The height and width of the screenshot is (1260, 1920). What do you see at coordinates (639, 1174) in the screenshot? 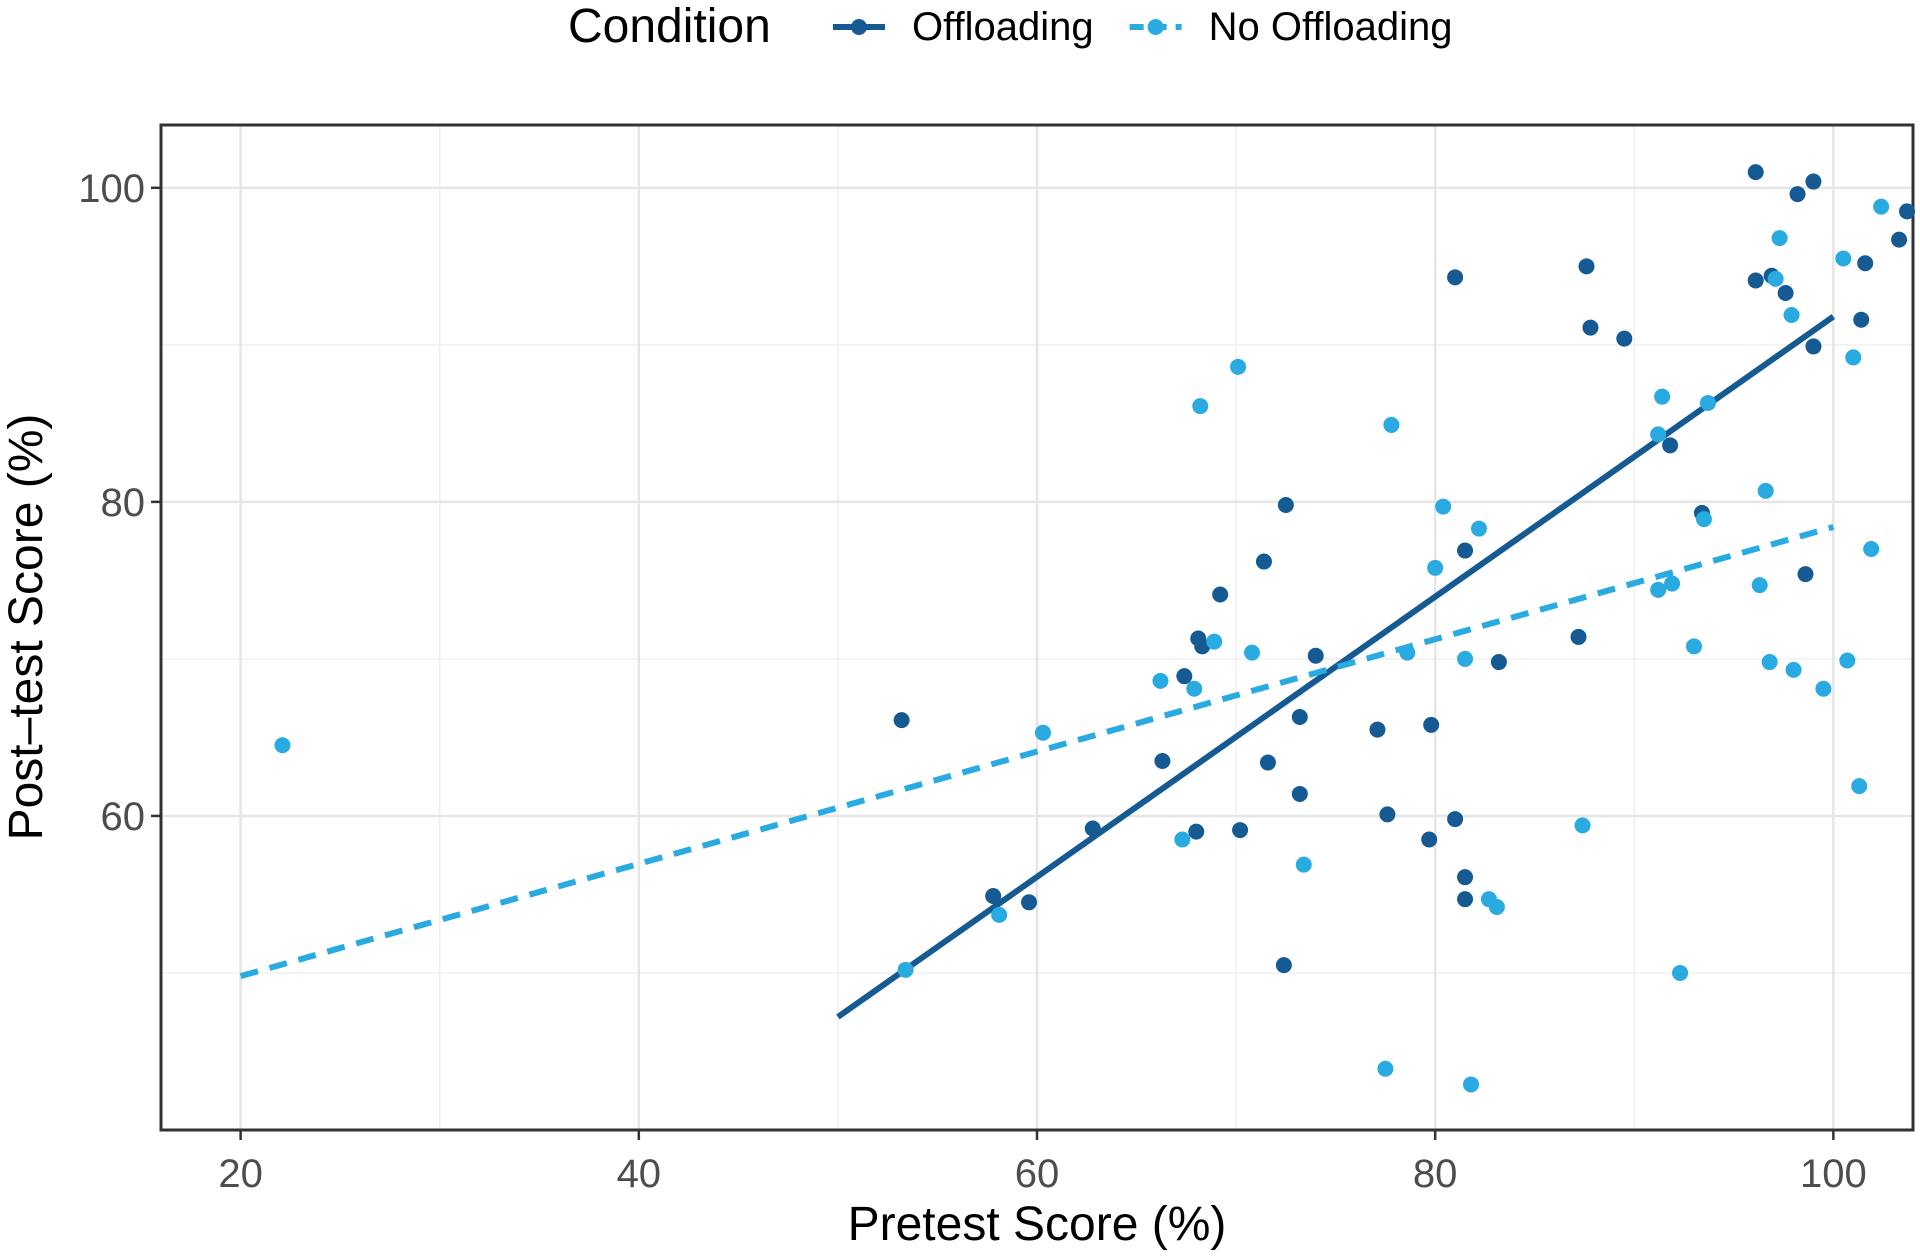
I see `x-tick-label: 40` at bounding box center [639, 1174].